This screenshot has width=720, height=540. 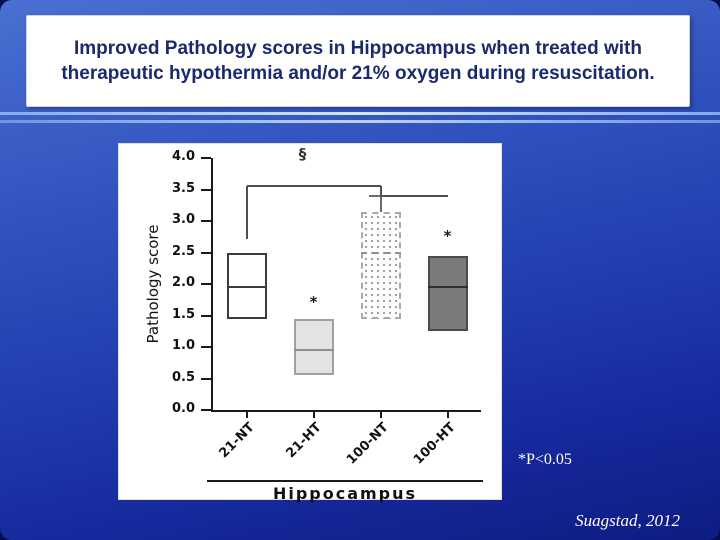 I want to click on title-divider, so click(x=360, y=120).